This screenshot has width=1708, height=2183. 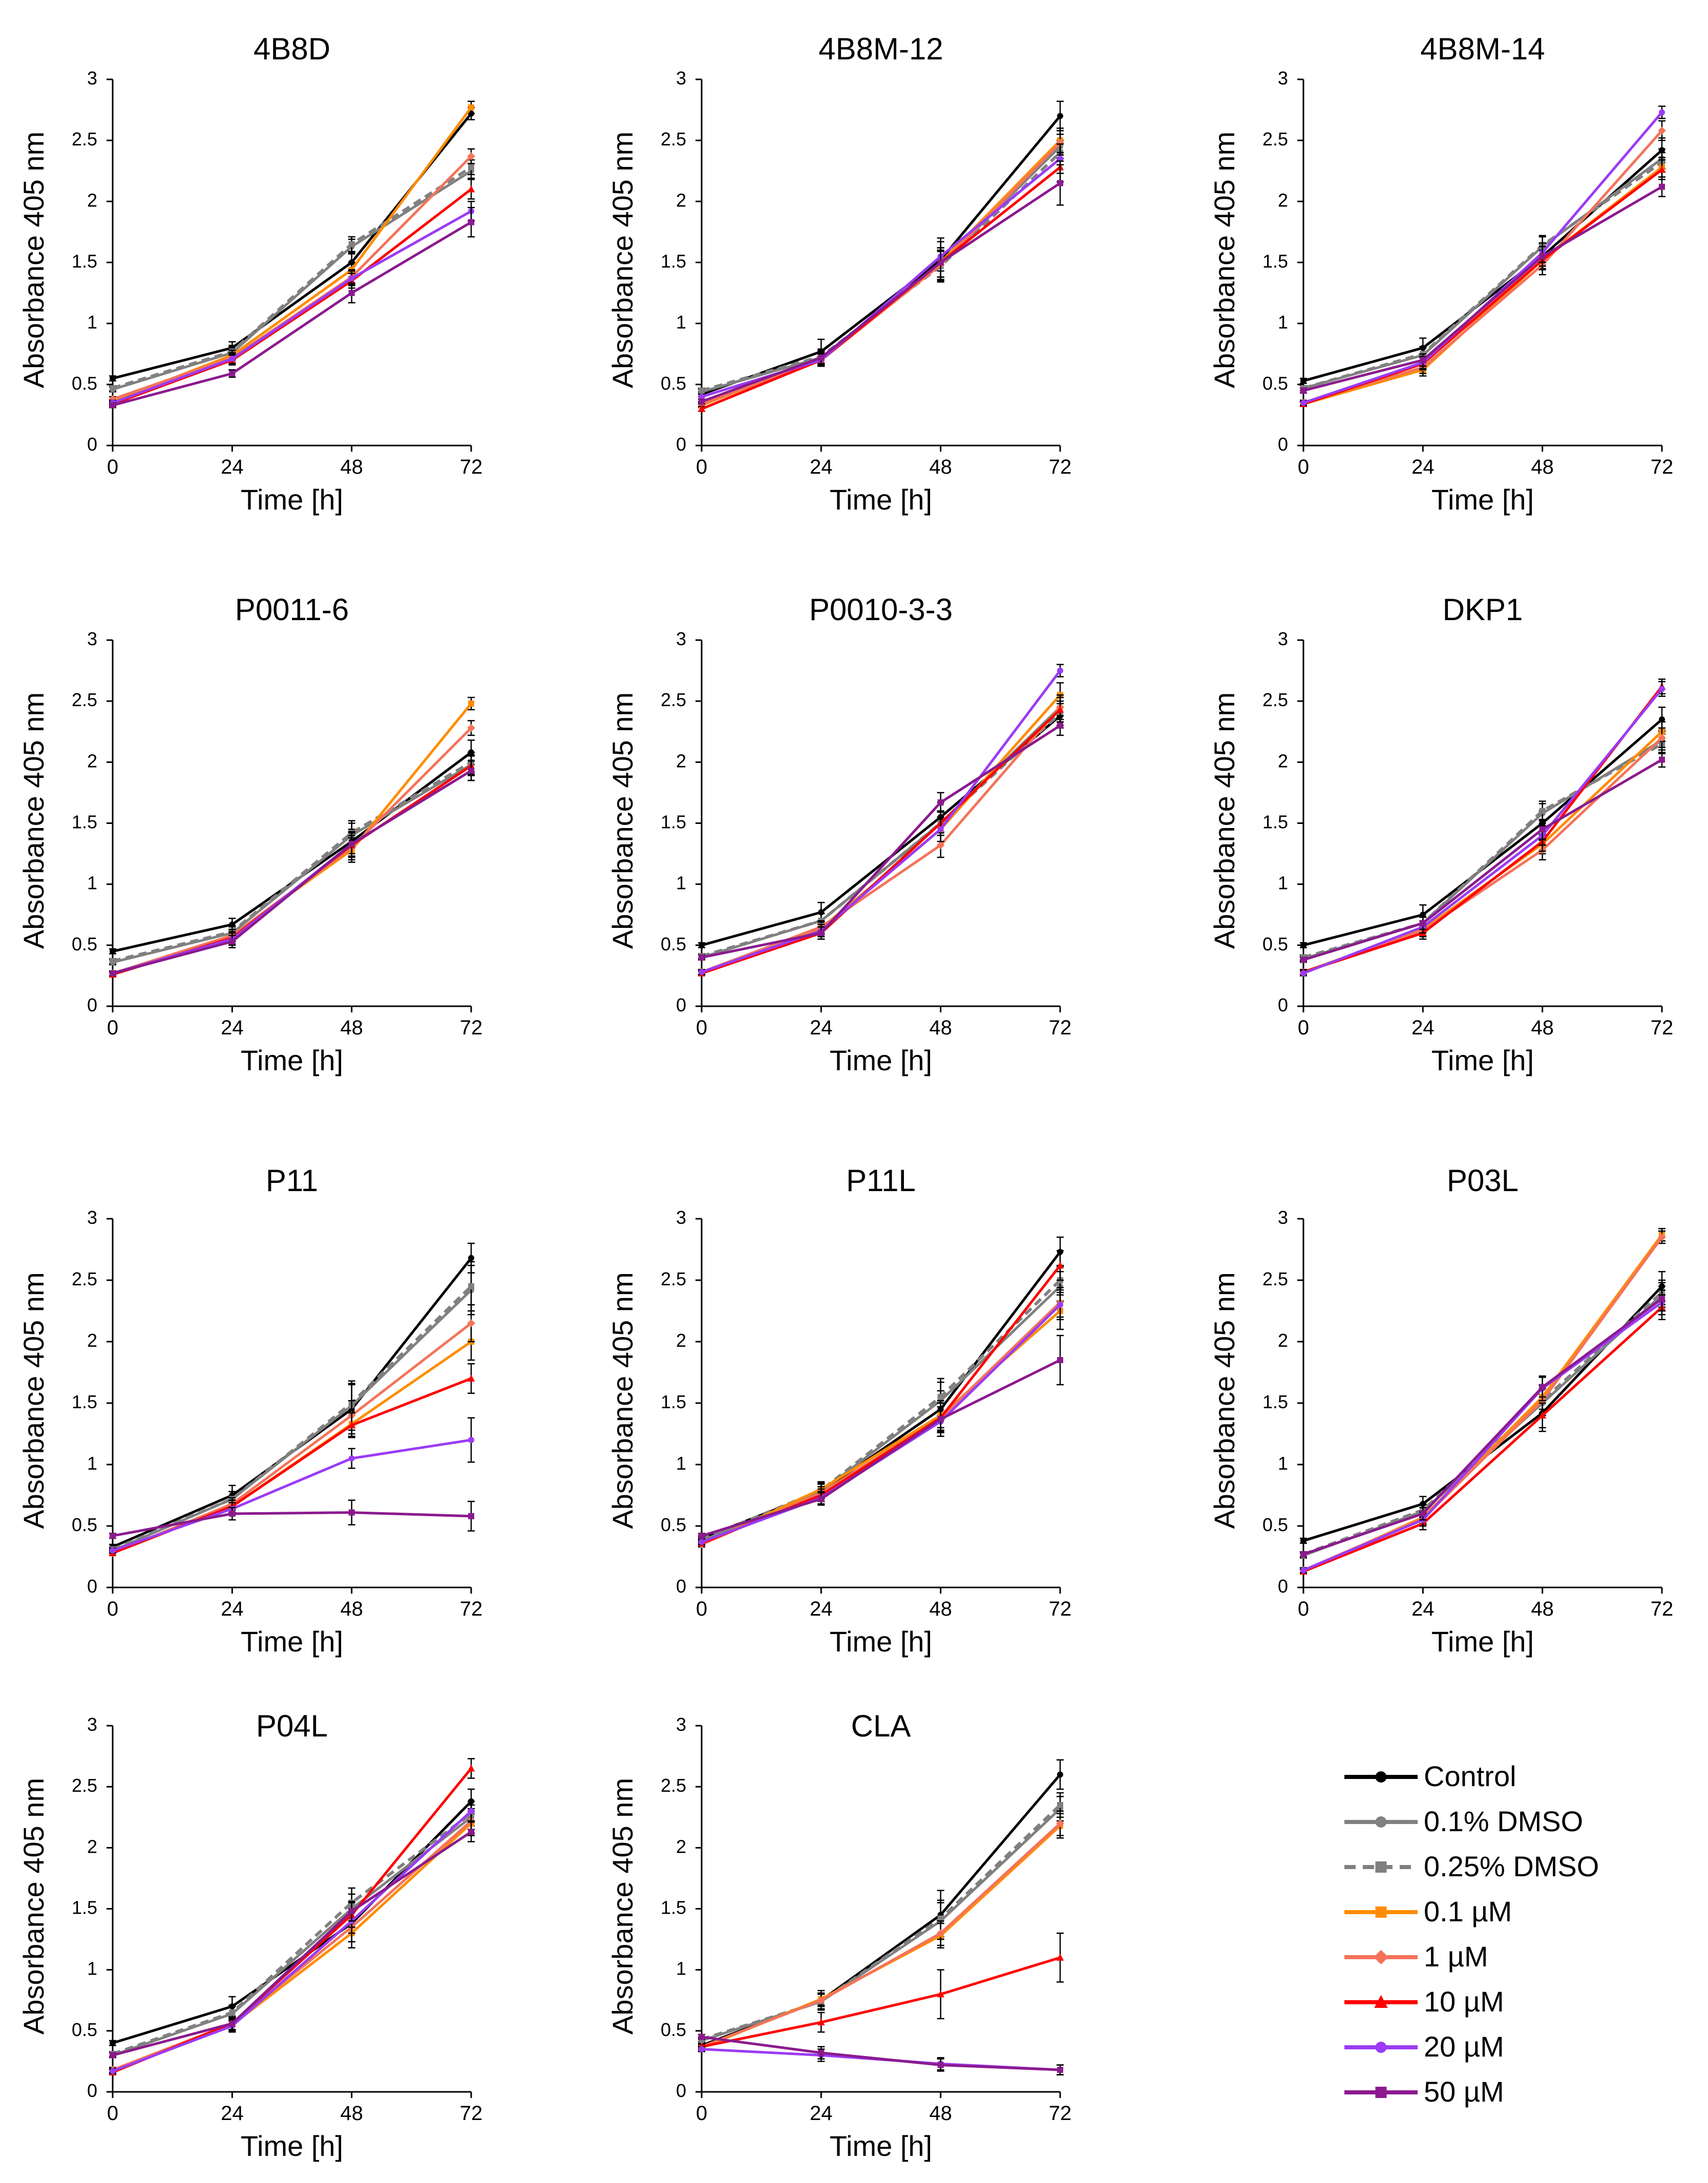 I want to click on legend-label: 50 µM, so click(x=1464, y=2091).